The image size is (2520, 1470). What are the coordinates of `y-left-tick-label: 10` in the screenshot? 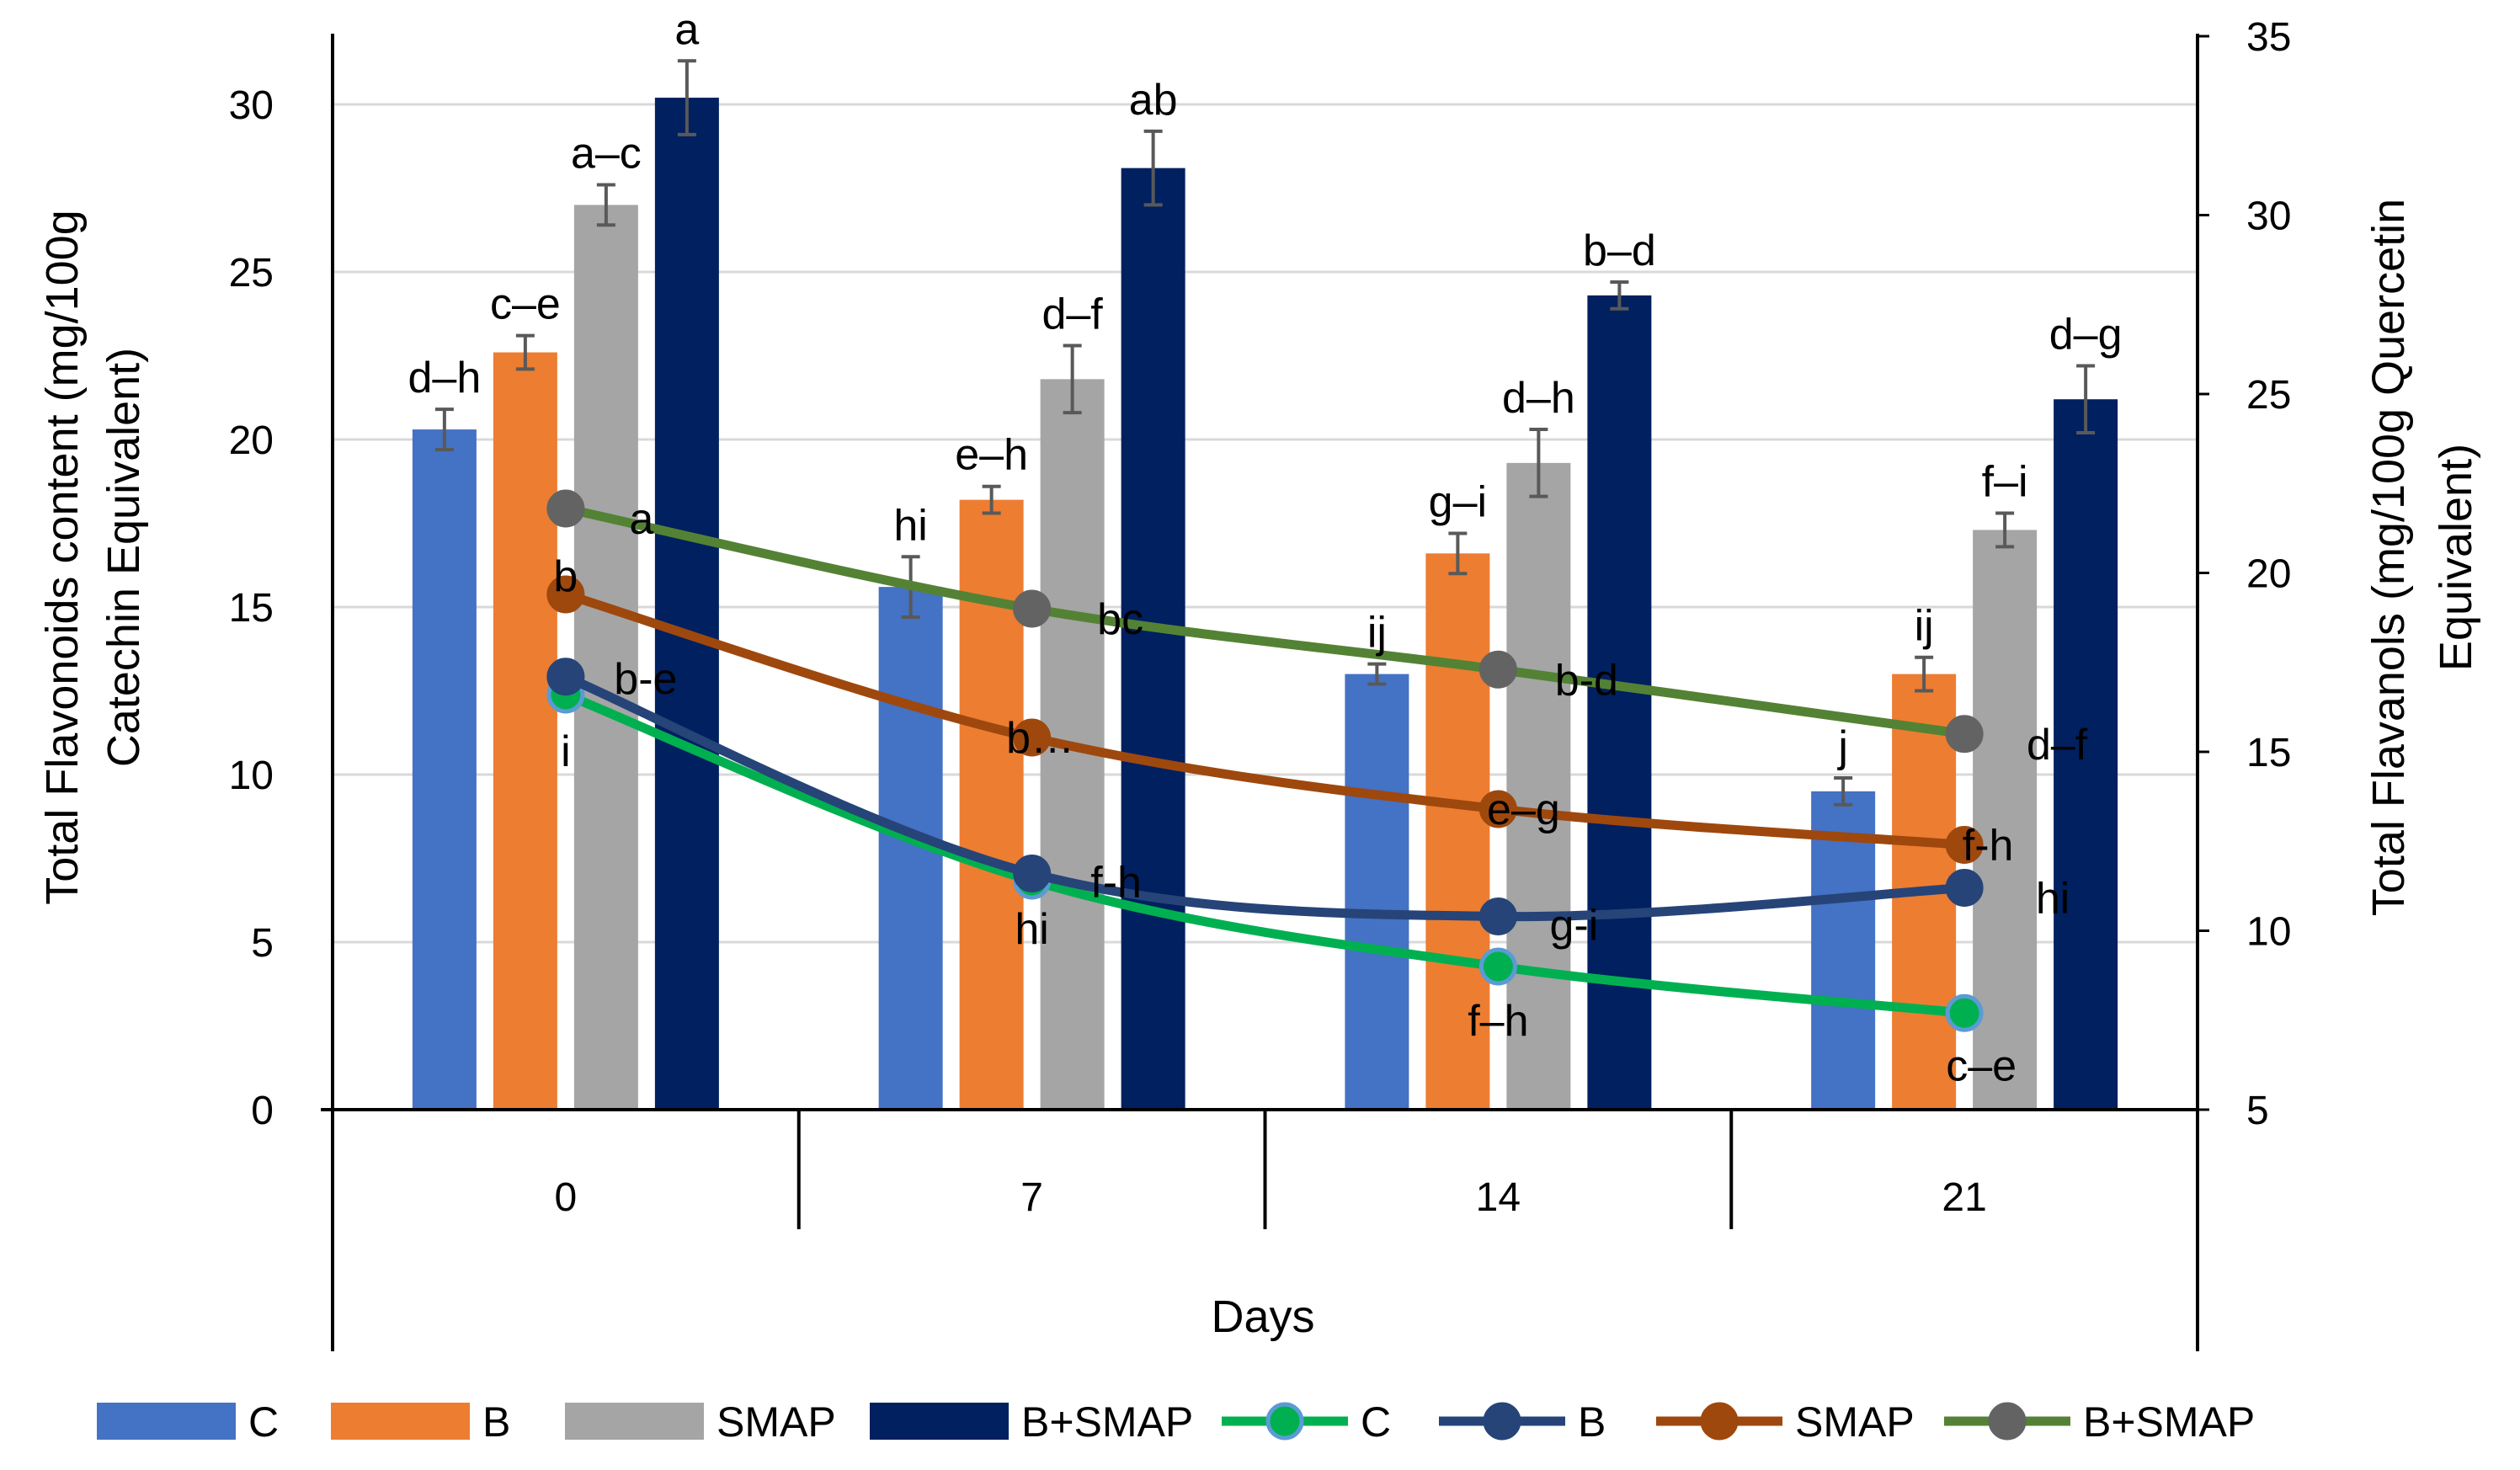 It's located at (251, 776).